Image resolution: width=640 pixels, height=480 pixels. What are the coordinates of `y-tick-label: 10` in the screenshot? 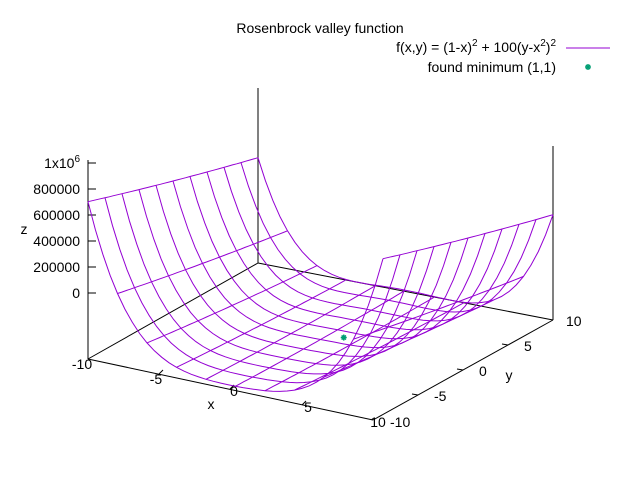 It's located at (574, 321).